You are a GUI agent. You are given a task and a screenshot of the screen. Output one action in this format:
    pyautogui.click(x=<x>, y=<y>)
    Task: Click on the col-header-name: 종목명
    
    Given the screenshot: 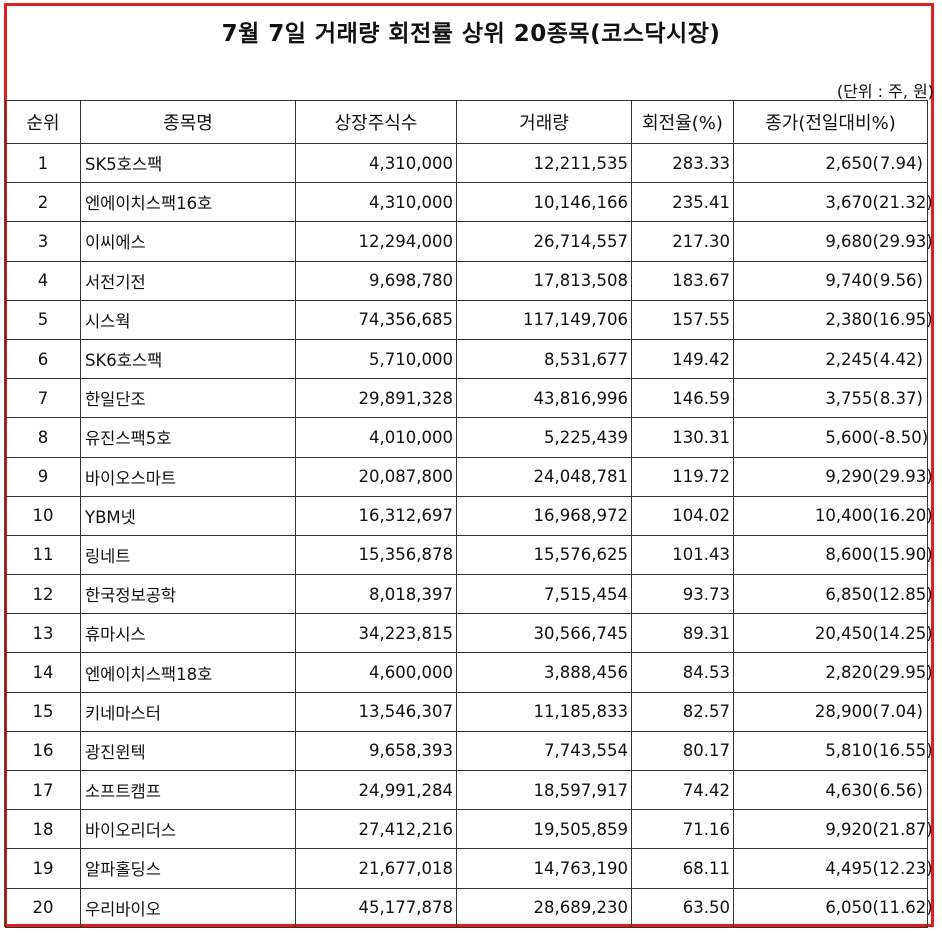 What is the action you would take?
    pyautogui.click(x=188, y=122)
    